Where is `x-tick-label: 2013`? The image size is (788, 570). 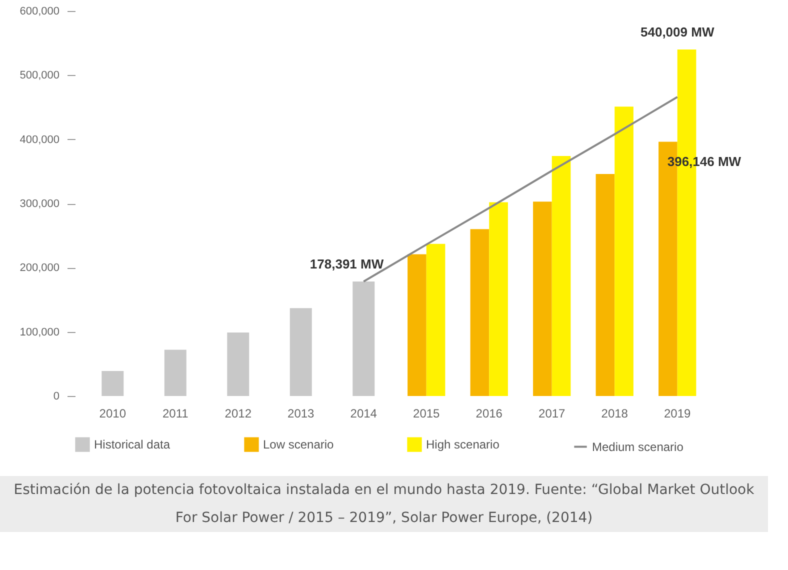
x-tick-label: 2013 is located at coordinates (301, 413).